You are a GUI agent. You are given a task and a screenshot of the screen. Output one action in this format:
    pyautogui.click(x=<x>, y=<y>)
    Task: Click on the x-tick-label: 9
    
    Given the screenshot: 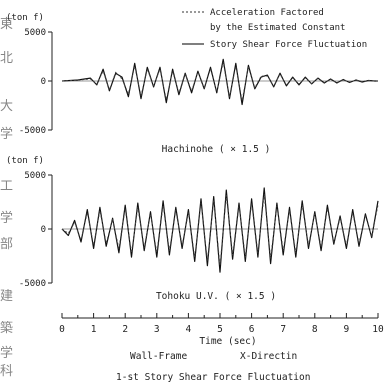 What is the action you would take?
    pyautogui.click(x=347, y=329)
    